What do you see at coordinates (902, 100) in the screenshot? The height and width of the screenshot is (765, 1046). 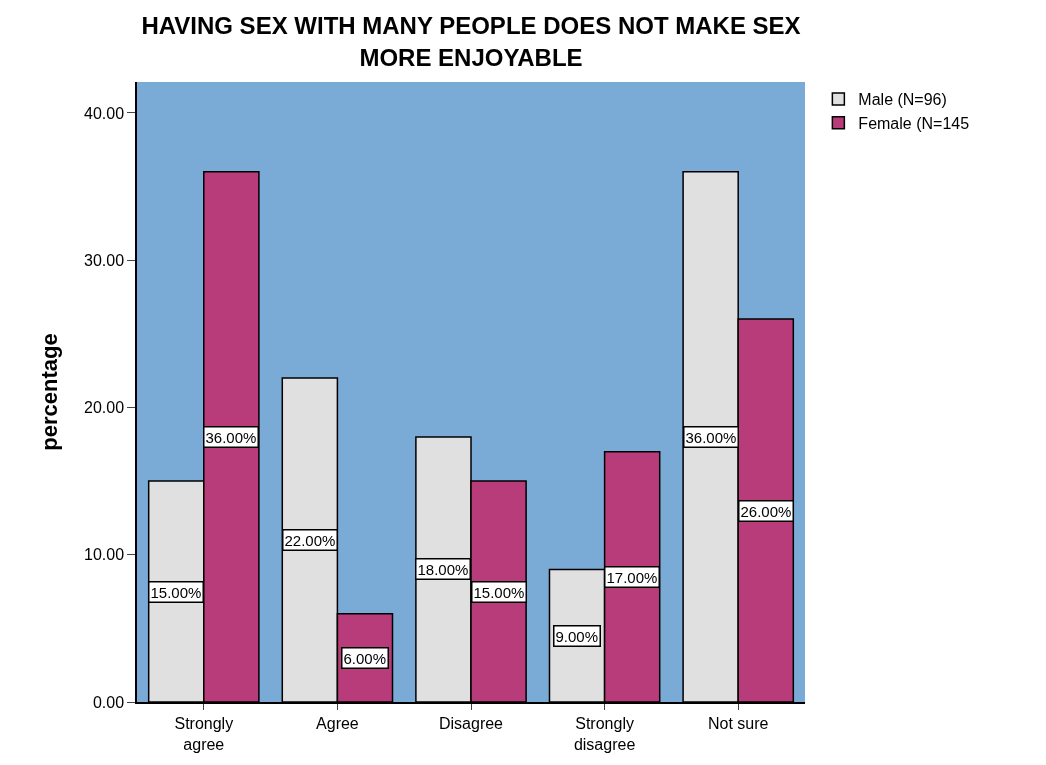 I see `legend-label: Male (N=96)` at bounding box center [902, 100].